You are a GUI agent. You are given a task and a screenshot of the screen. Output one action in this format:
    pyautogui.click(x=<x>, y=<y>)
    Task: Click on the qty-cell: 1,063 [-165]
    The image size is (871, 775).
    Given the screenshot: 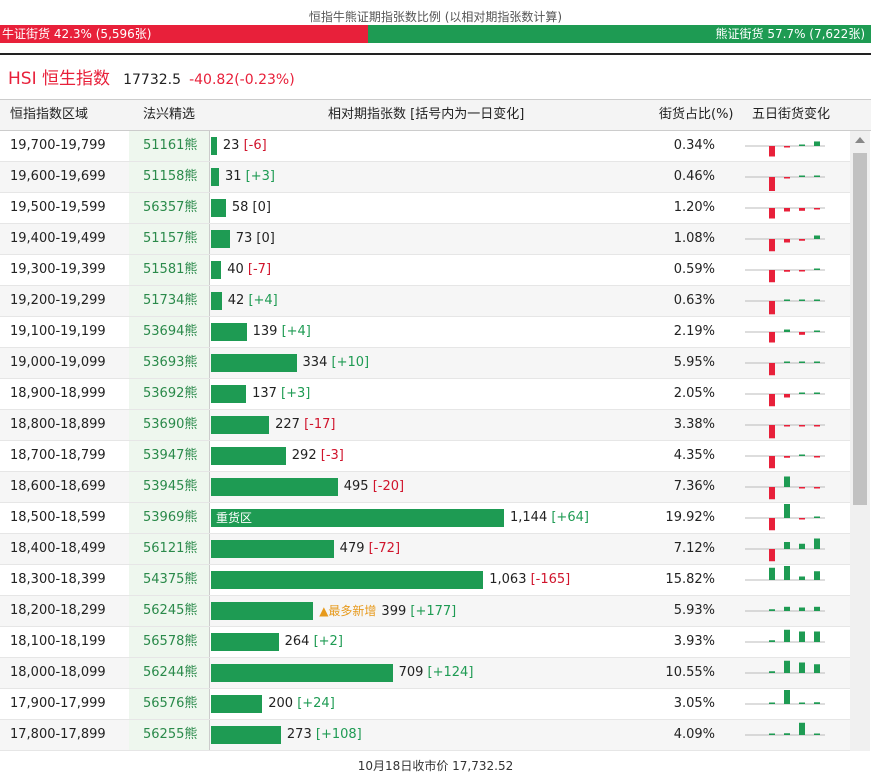 What is the action you would take?
    pyautogui.click(x=389, y=580)
    